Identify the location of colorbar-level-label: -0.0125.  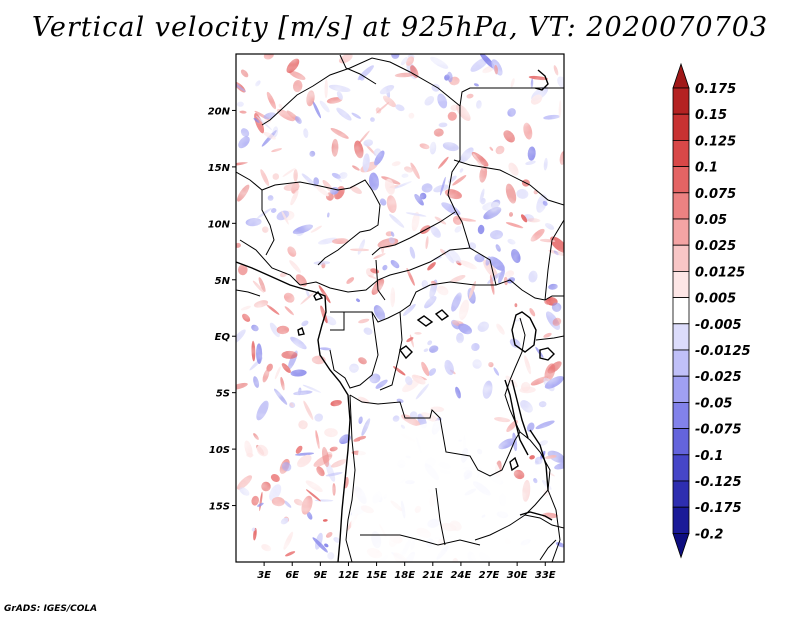
(723, 351).